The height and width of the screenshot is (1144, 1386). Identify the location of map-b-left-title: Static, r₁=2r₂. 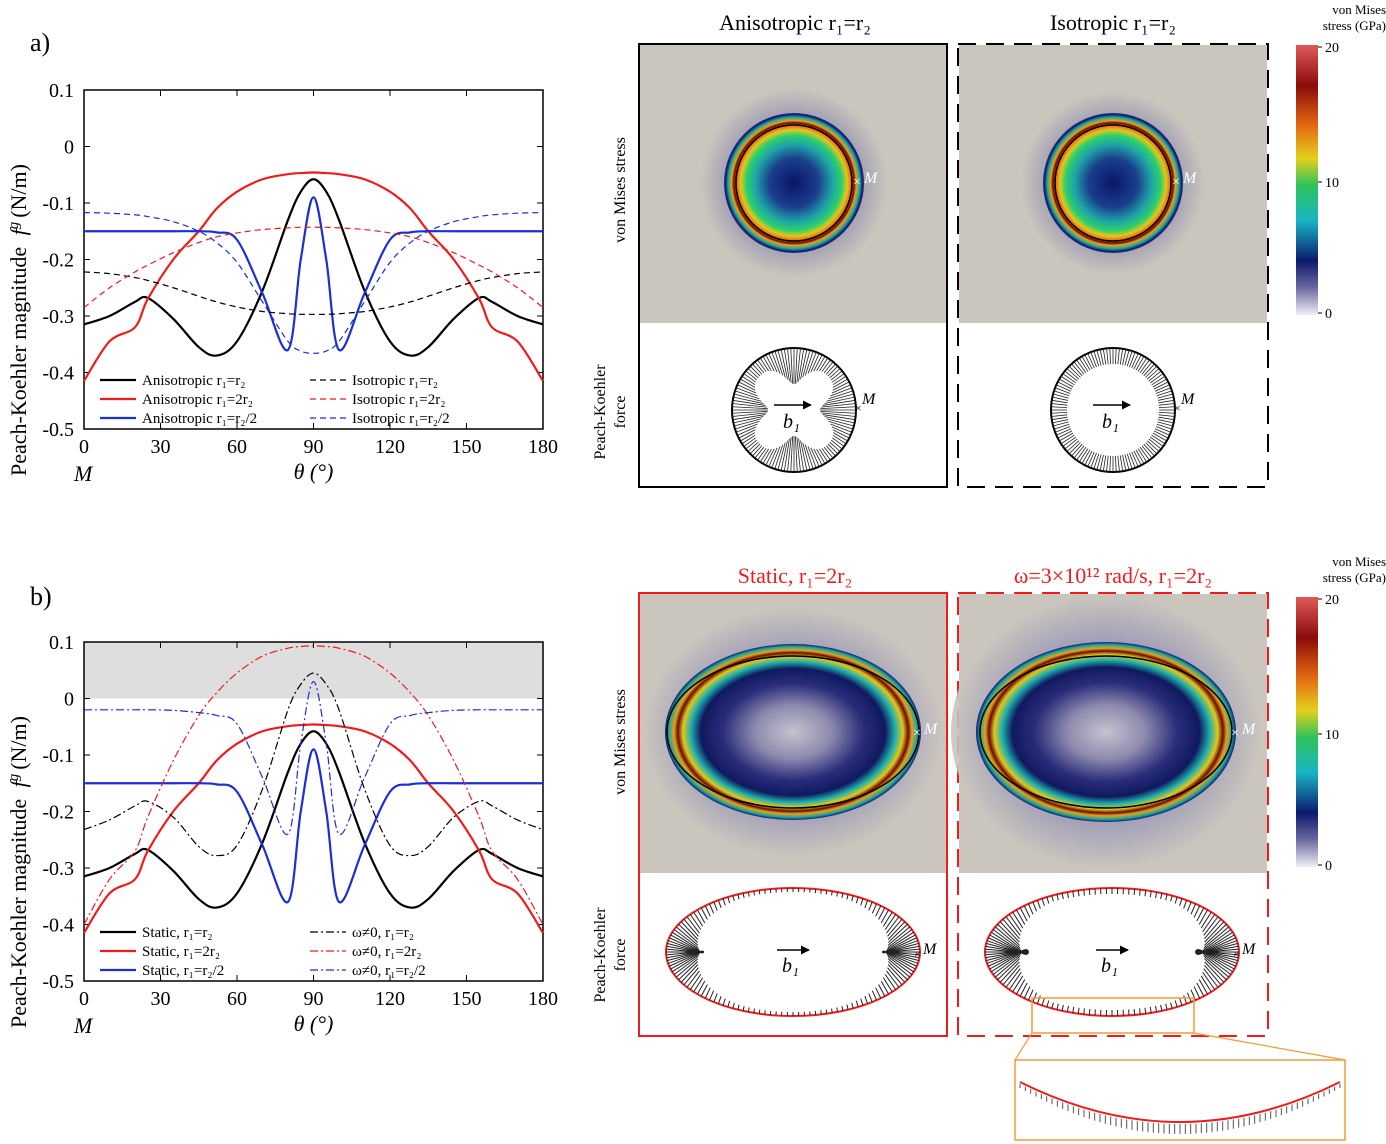
(795, 575).